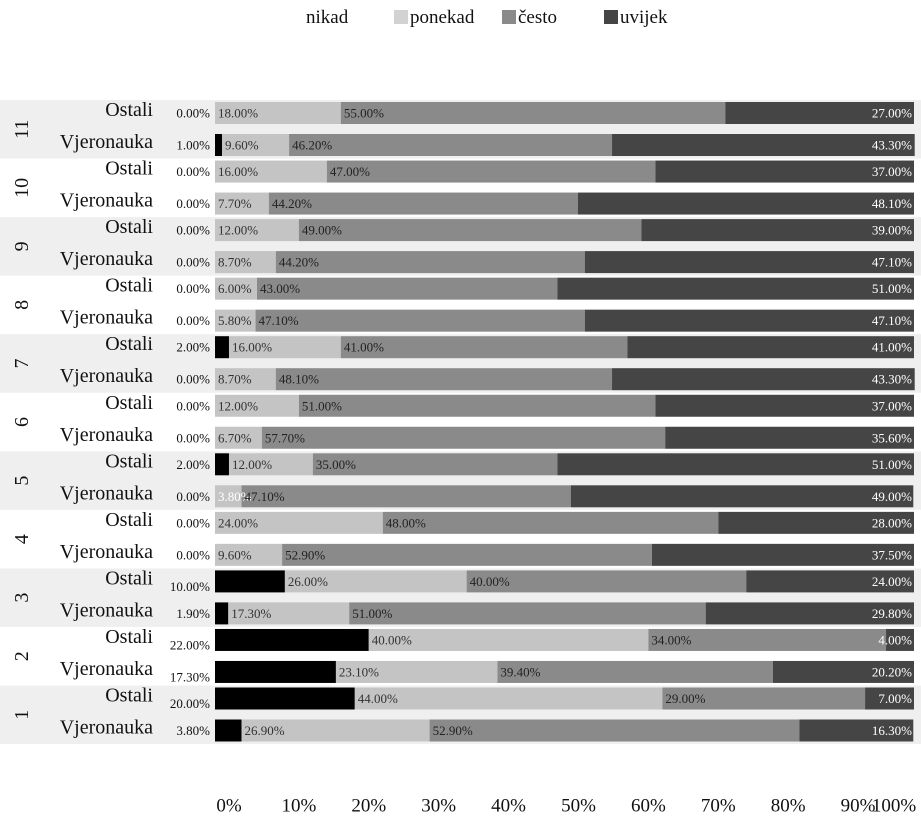  Describe the element at coordinates (892, 554) in the screenshot. I see `data-label-uvijek-g4-vjeronauka: 37.50%` at that location.